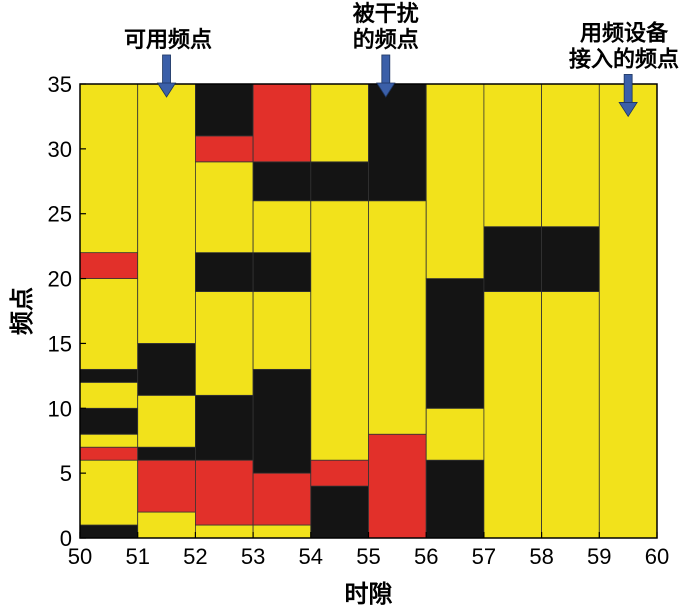 The height and width of the screenshot is (611, 700). Describe the element at coordinates (66, 473) in the screenshot. I see `y-tick-label: 5` at that location.